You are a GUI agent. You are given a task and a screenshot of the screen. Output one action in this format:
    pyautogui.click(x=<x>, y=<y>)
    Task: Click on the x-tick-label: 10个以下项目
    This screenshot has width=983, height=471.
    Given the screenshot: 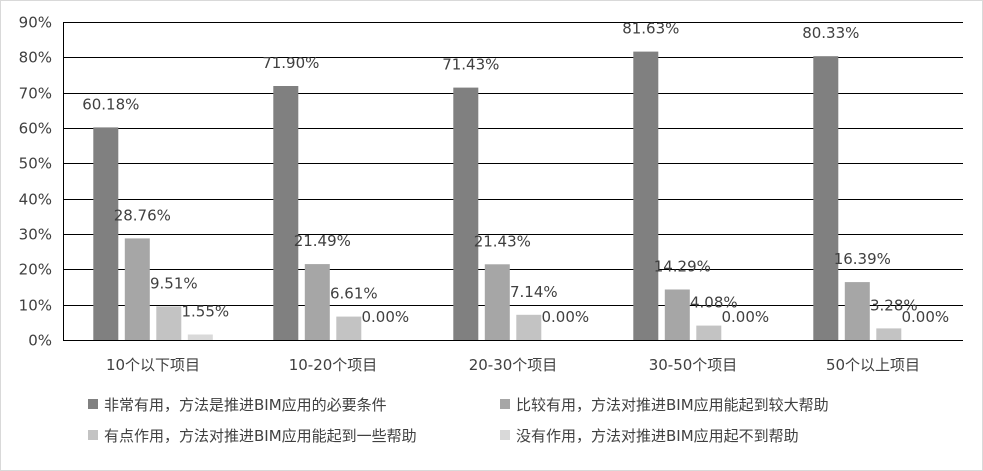 What is the action you would take?
    pyautogui.click(x=153, y=365)
    